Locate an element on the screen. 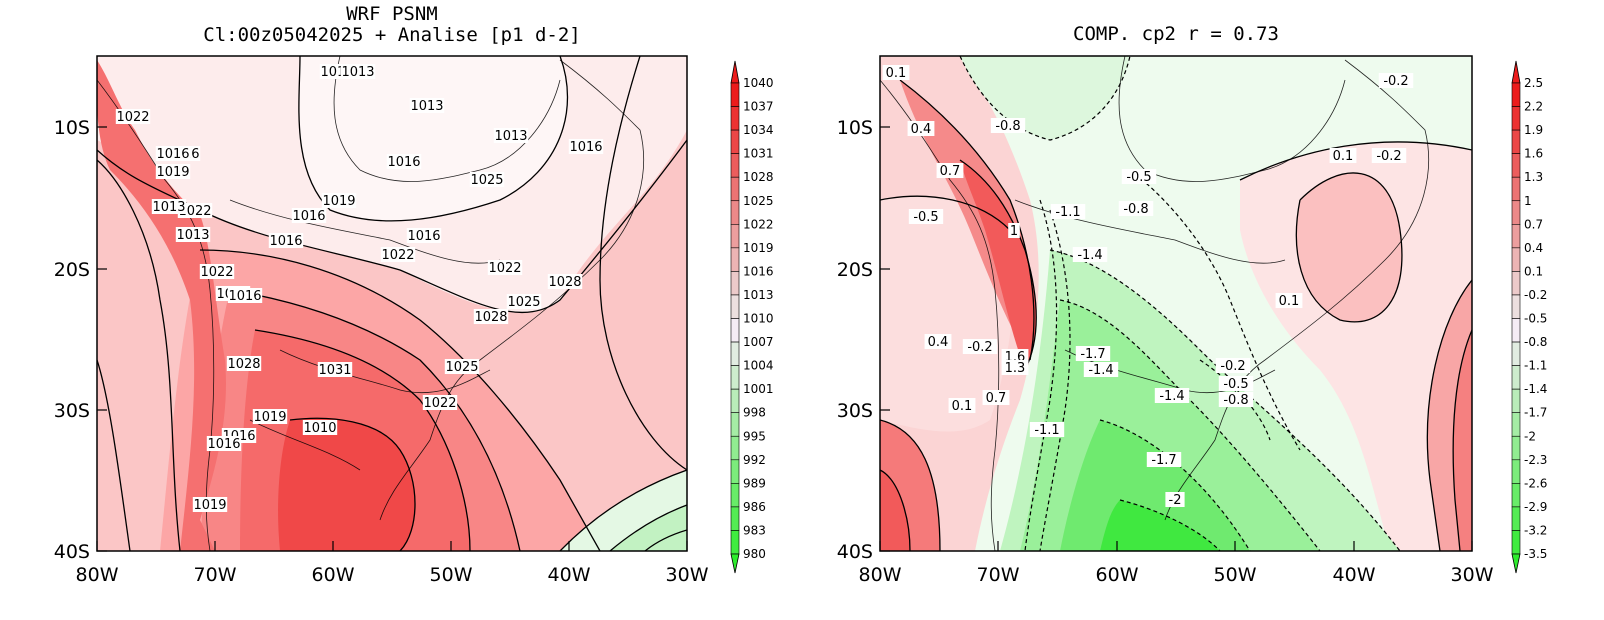 The width and height of the screenshot is (1604, 620). left-colorbar-label: 989 is located at coordinates (754, 483).